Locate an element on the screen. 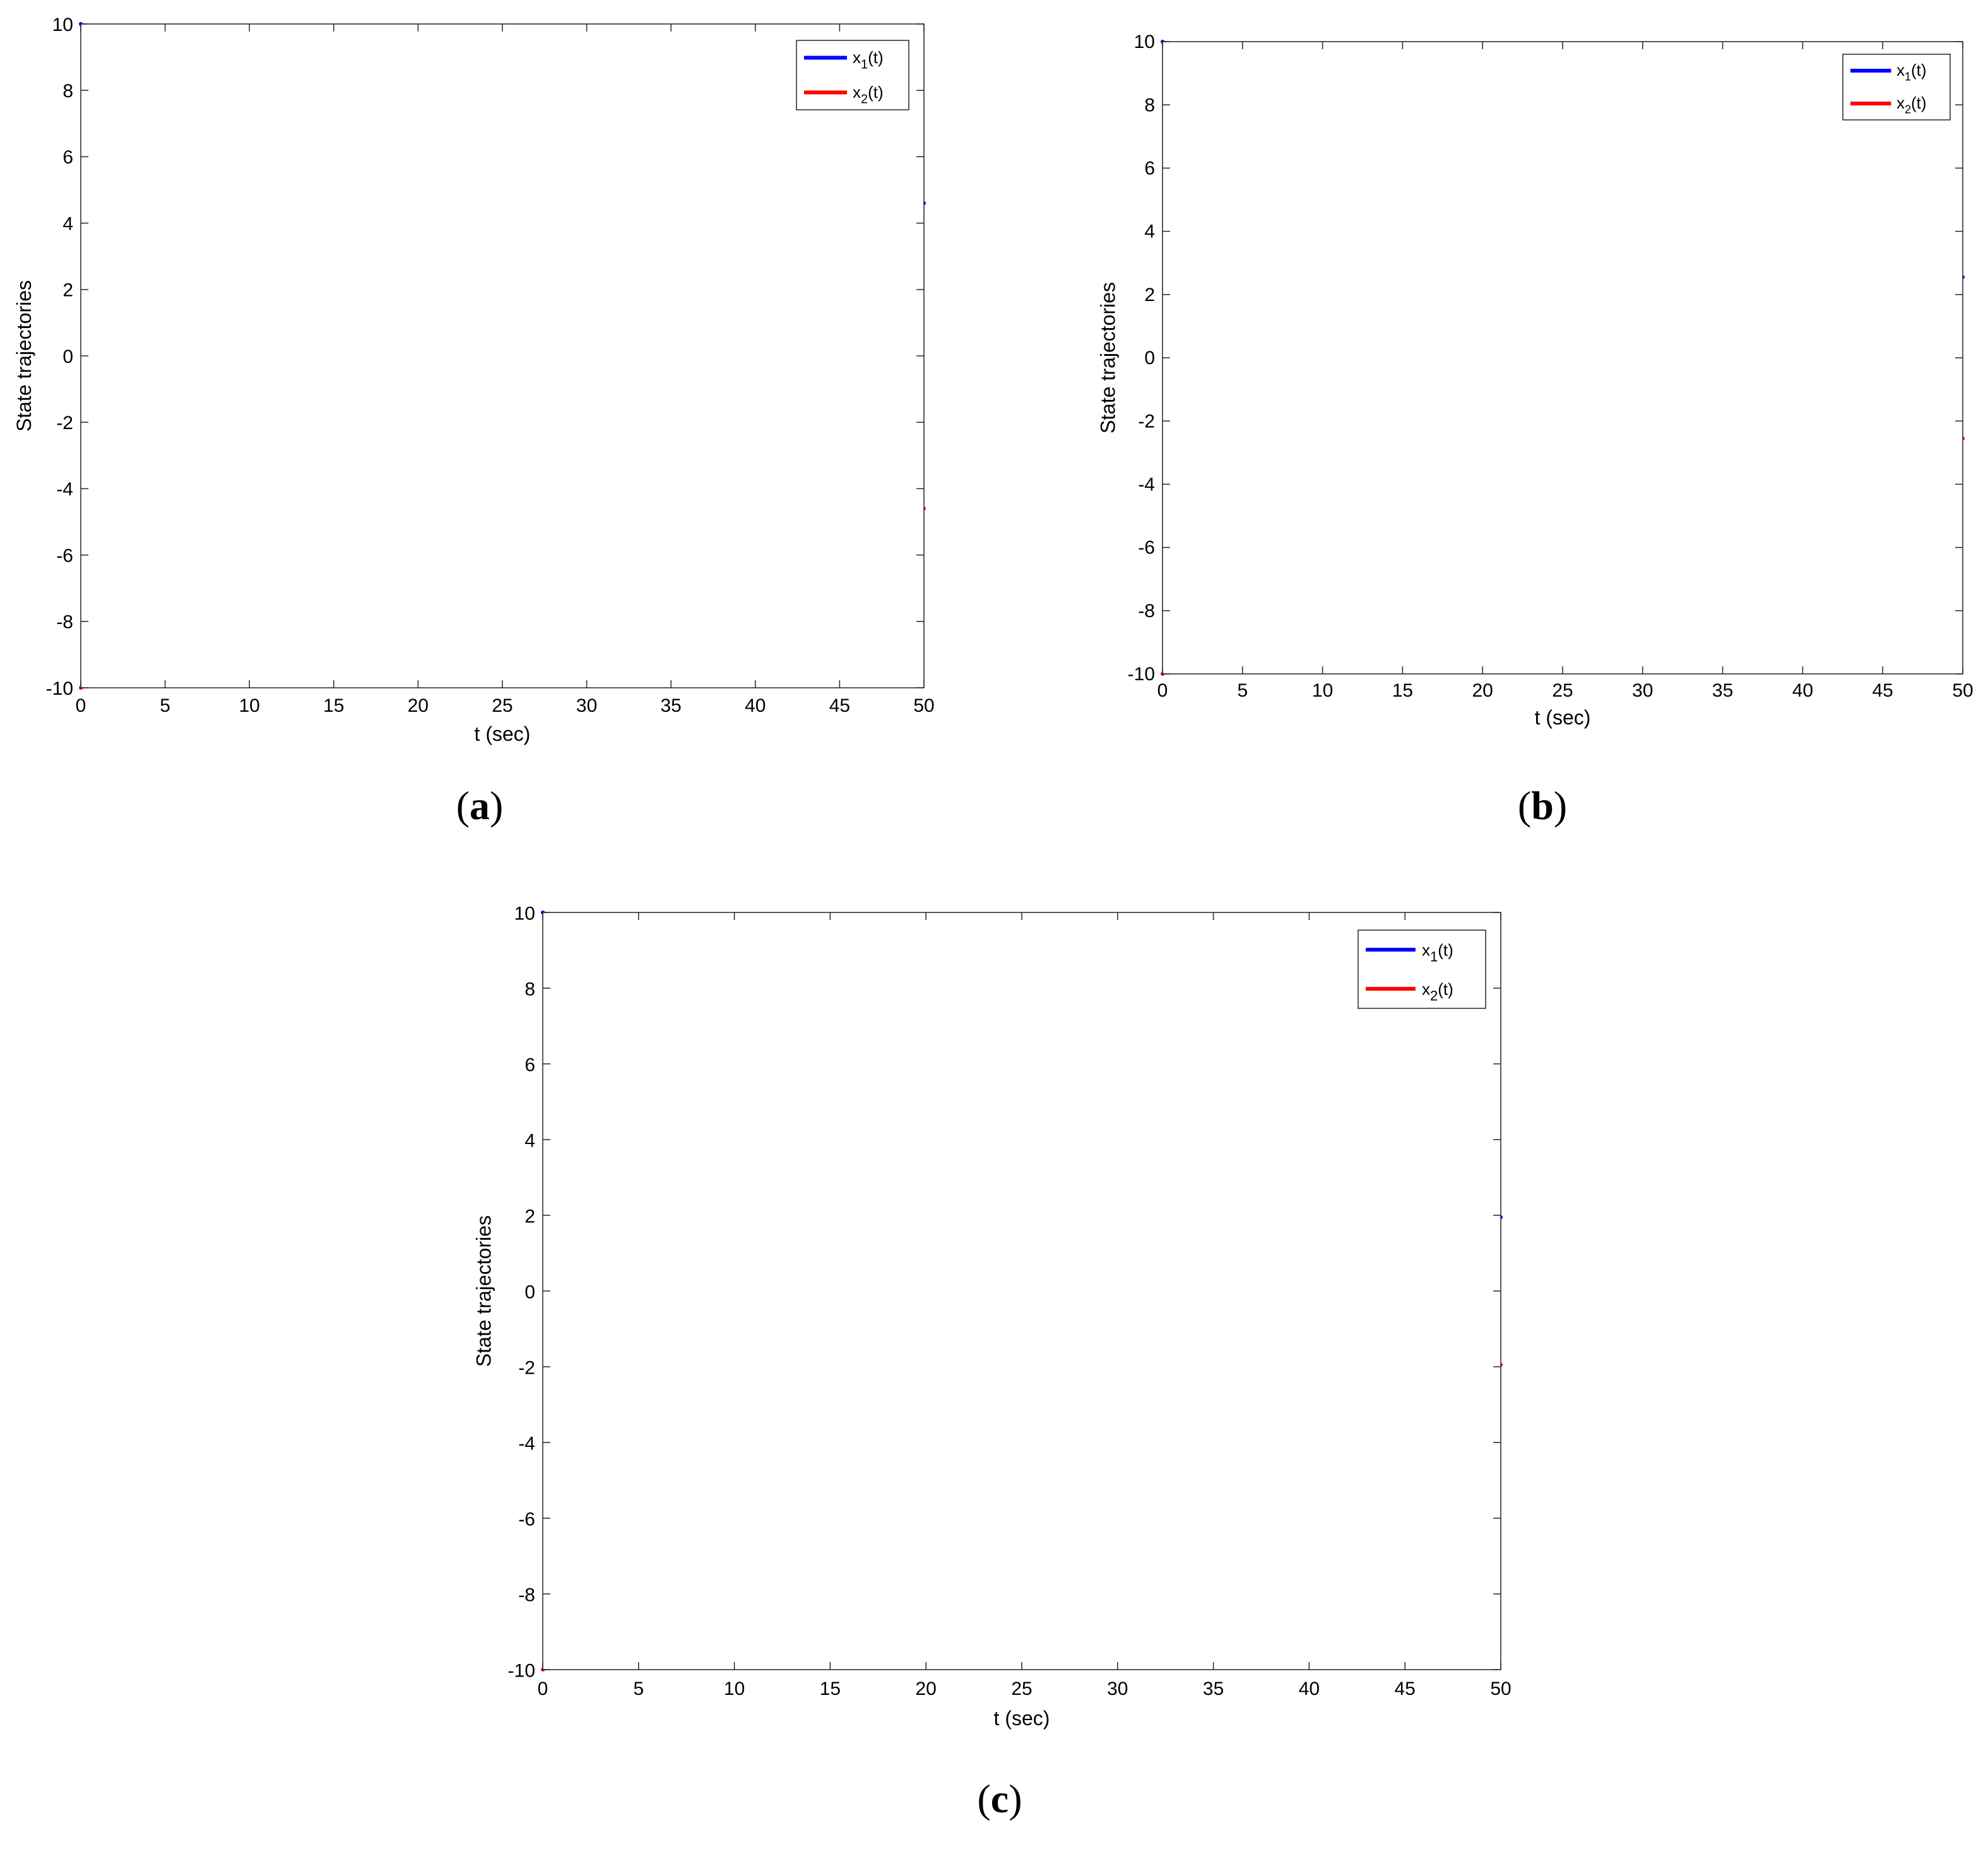 This screenshot has width=1988, height=1852. caption: (b) is located at coordinates (1542, 805).